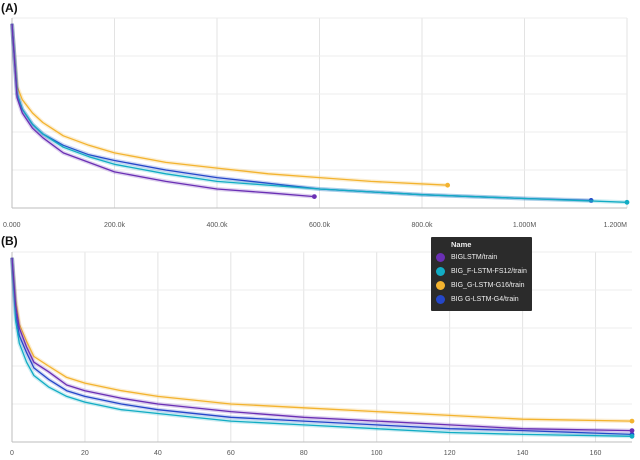 Image resolution: width=640 pixels, height=460 pixels. I want to click on x-tick-label: 100, so click(377, 453).